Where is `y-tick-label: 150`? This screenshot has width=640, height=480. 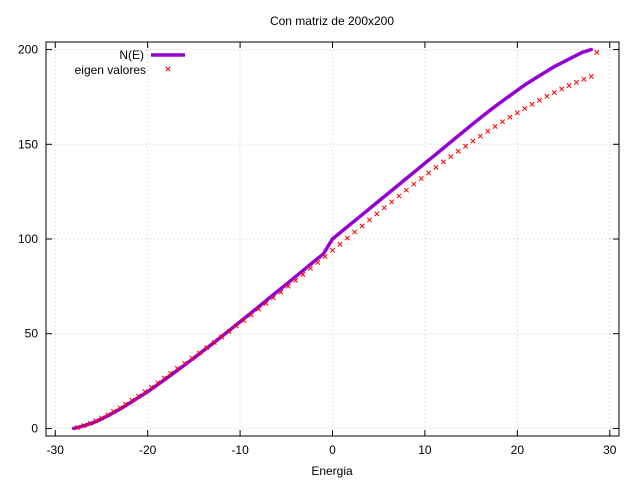 y-tick-label: 150 is located at coordinates (28, 144).